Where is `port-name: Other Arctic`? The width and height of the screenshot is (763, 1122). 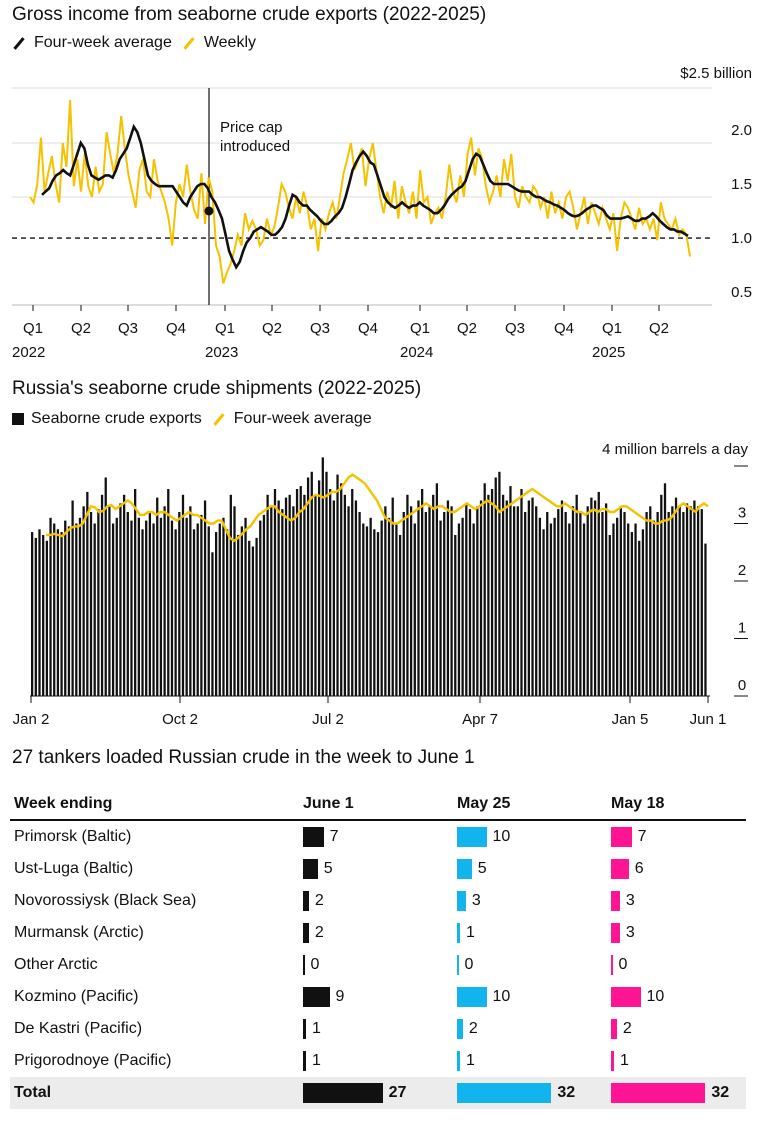
port-name: Other Arctic is located at coordinates (56, 964).